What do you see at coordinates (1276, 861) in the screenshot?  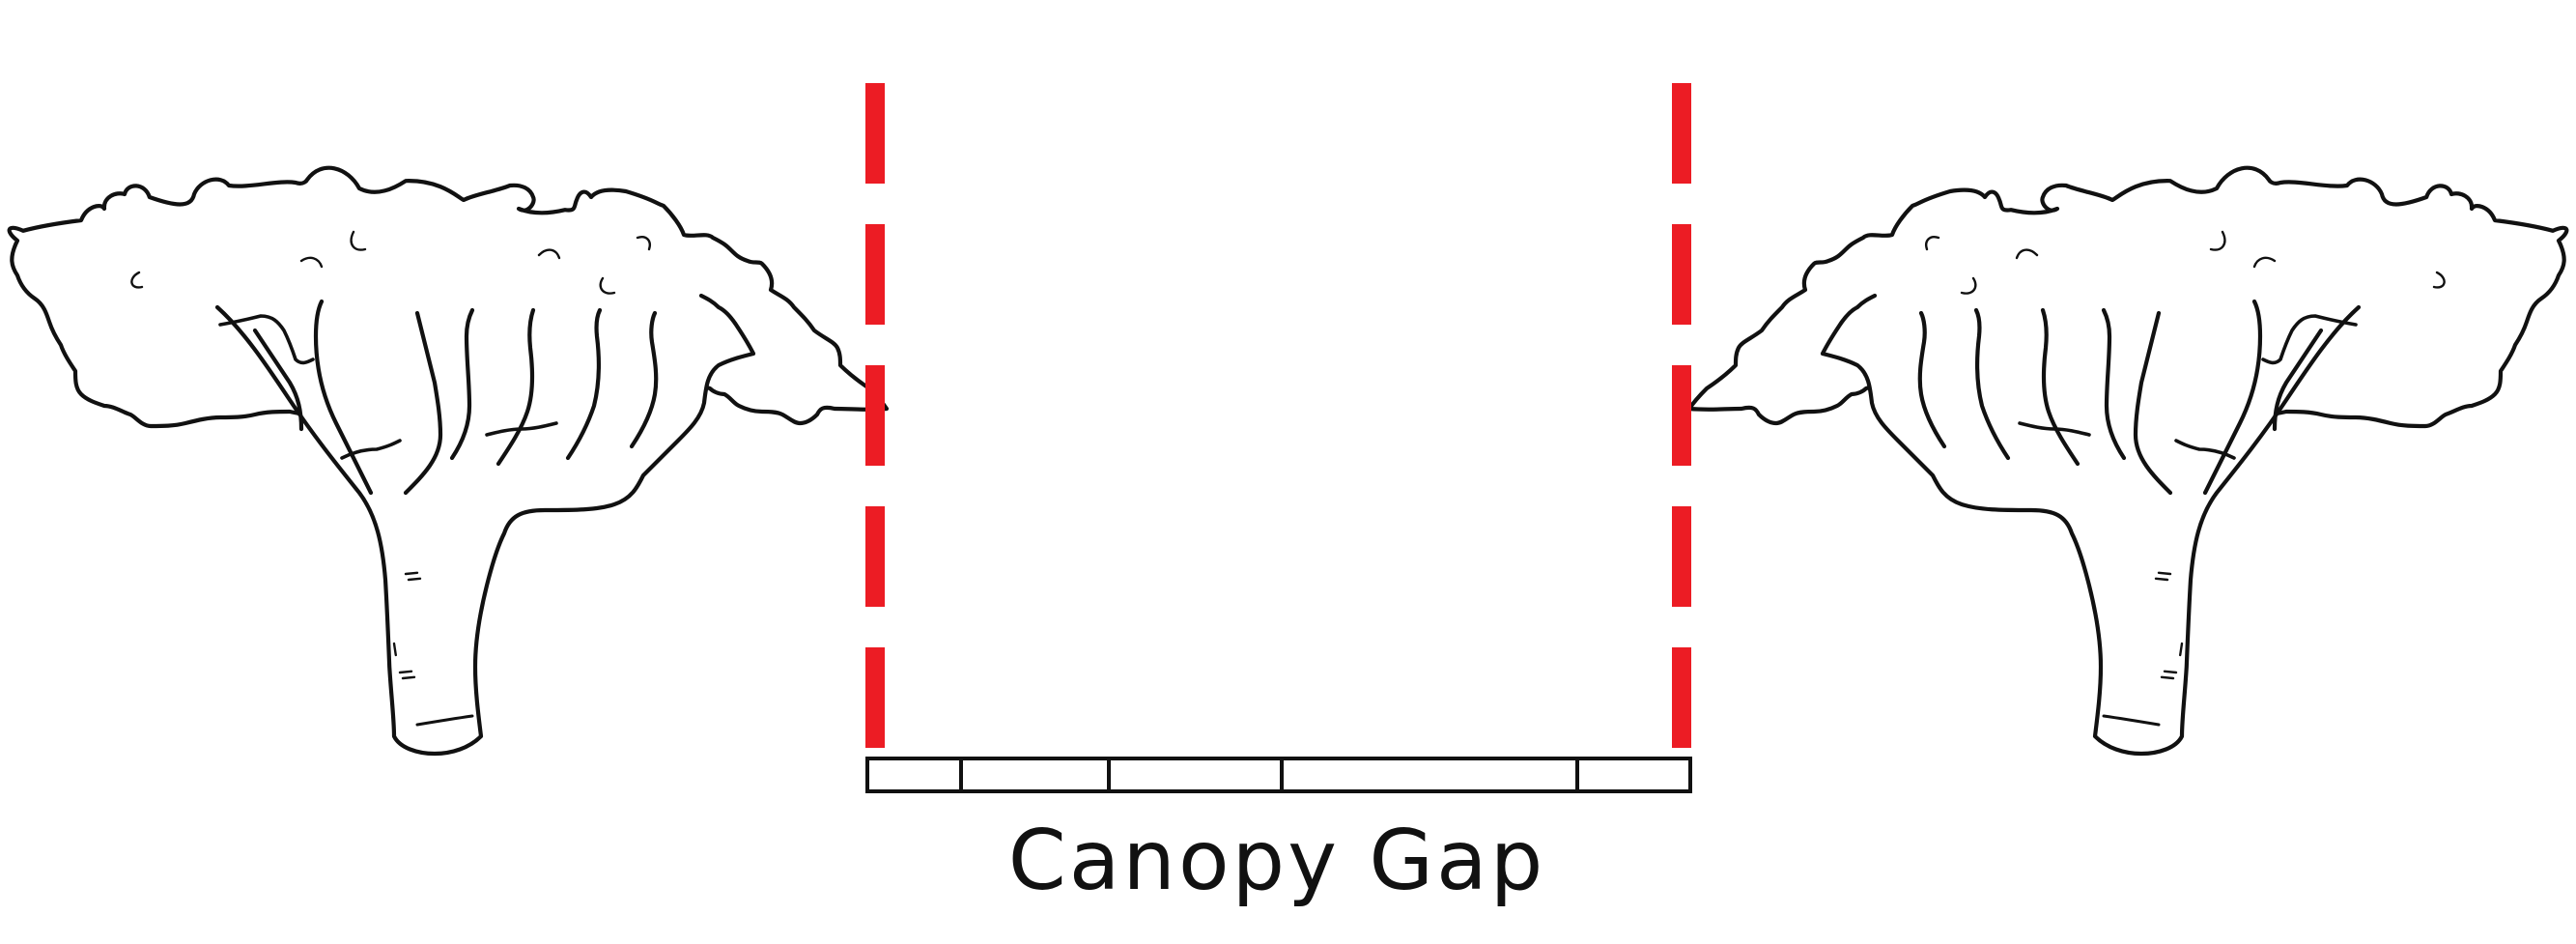 I see `caption-label: Canopy Gap` at bounding box center [1276, 861].